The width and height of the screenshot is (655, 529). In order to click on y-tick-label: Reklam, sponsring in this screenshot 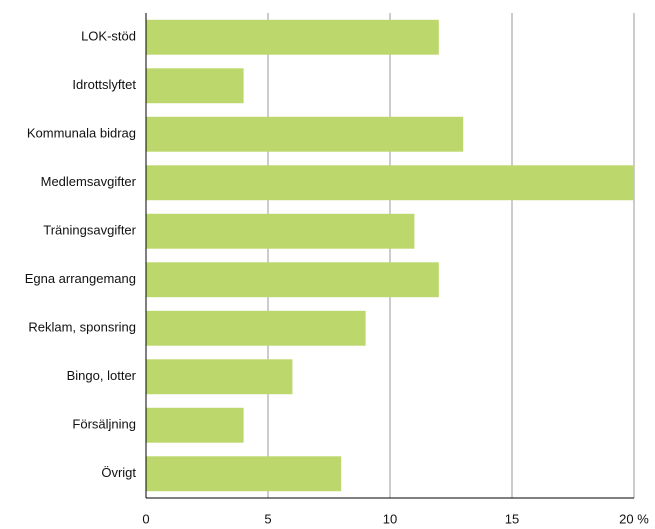, I will do `click(82, 327)`.